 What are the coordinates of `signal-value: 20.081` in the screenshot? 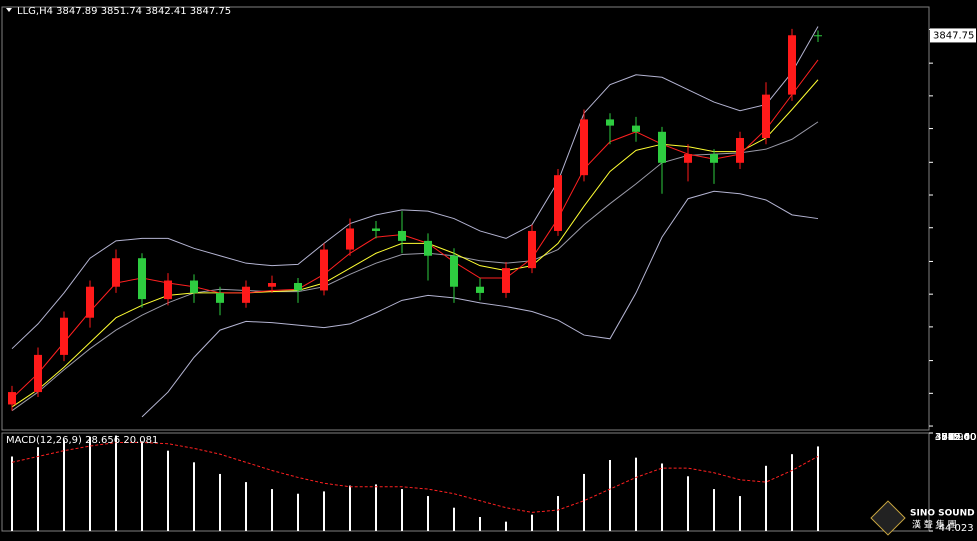 It's located at (140, 440).